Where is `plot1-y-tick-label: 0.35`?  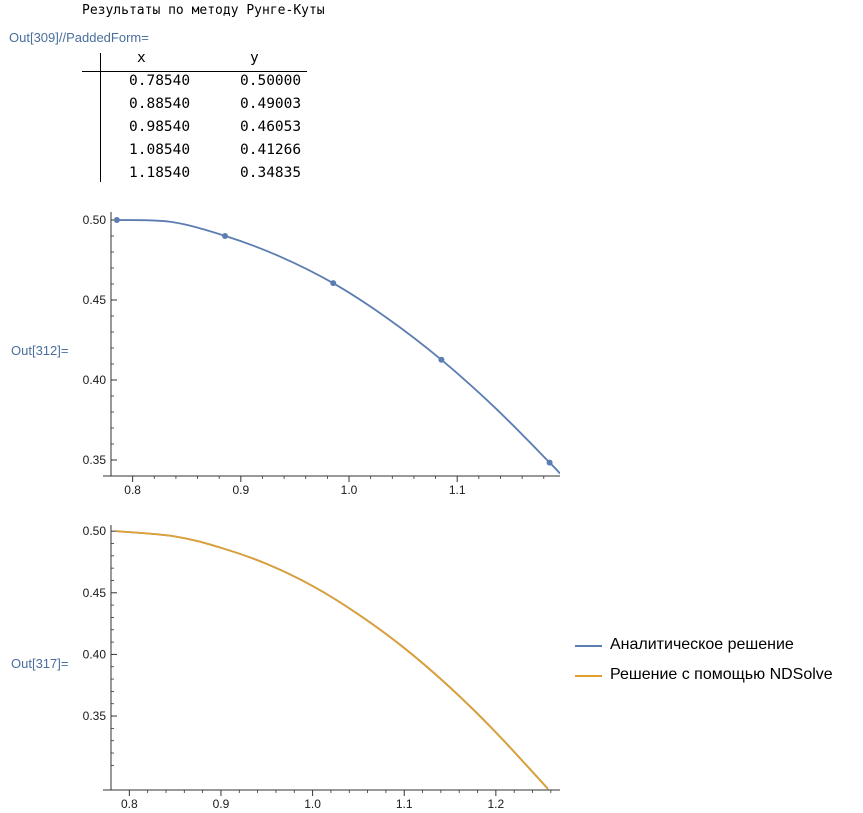 plot1-y-tick-label: 0.35 is located at coordinates (95, 460).